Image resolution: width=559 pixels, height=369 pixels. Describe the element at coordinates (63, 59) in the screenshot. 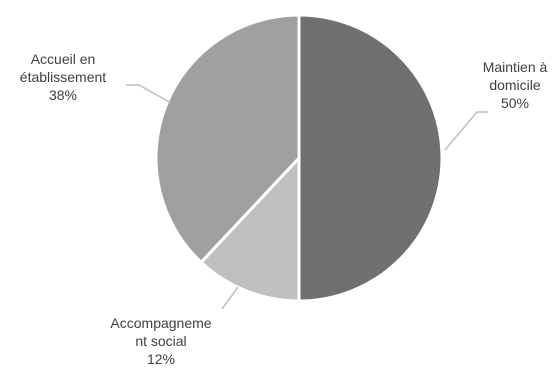

I see `slice-category-label: Accueil en` at that location.